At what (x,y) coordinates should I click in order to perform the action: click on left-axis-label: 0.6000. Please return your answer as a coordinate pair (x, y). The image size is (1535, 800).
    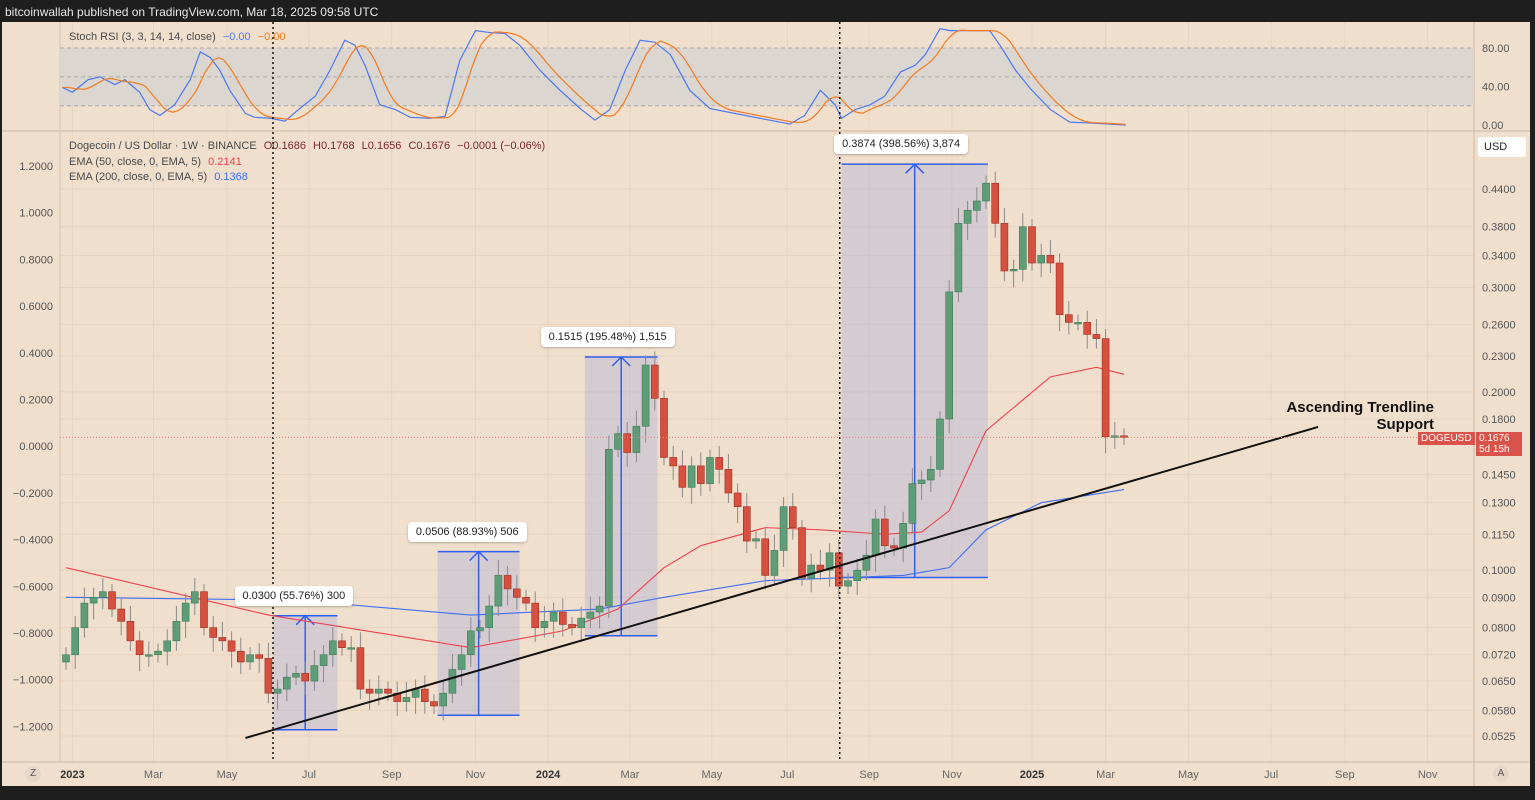
    Looking at the image, I should click on (36, 307).